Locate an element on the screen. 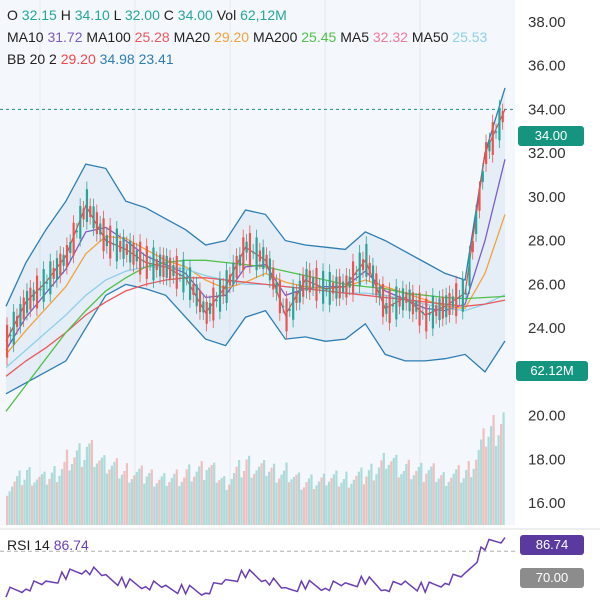  price-tick-label: 20.00 is located at coordinates (547, 416).